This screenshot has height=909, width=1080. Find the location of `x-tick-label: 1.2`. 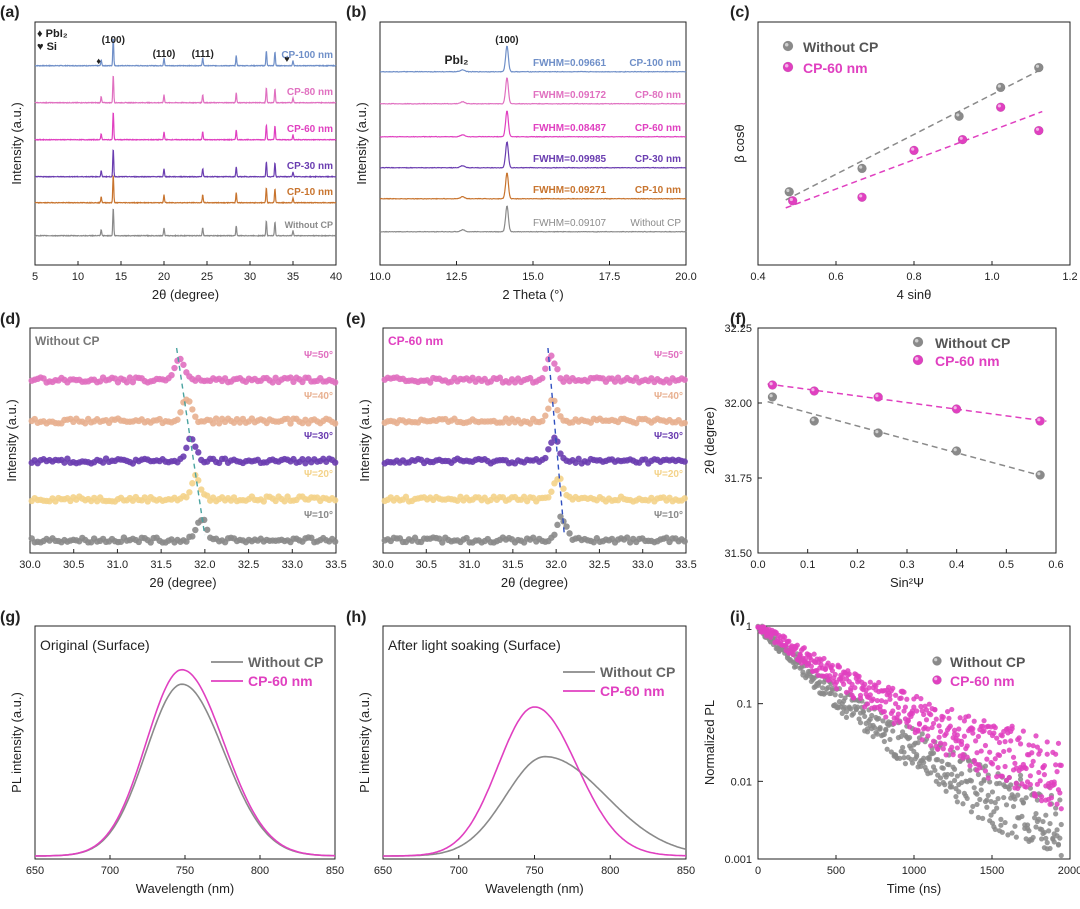

x-tick-label: 1.2 is located at coordinates (1069, 277).